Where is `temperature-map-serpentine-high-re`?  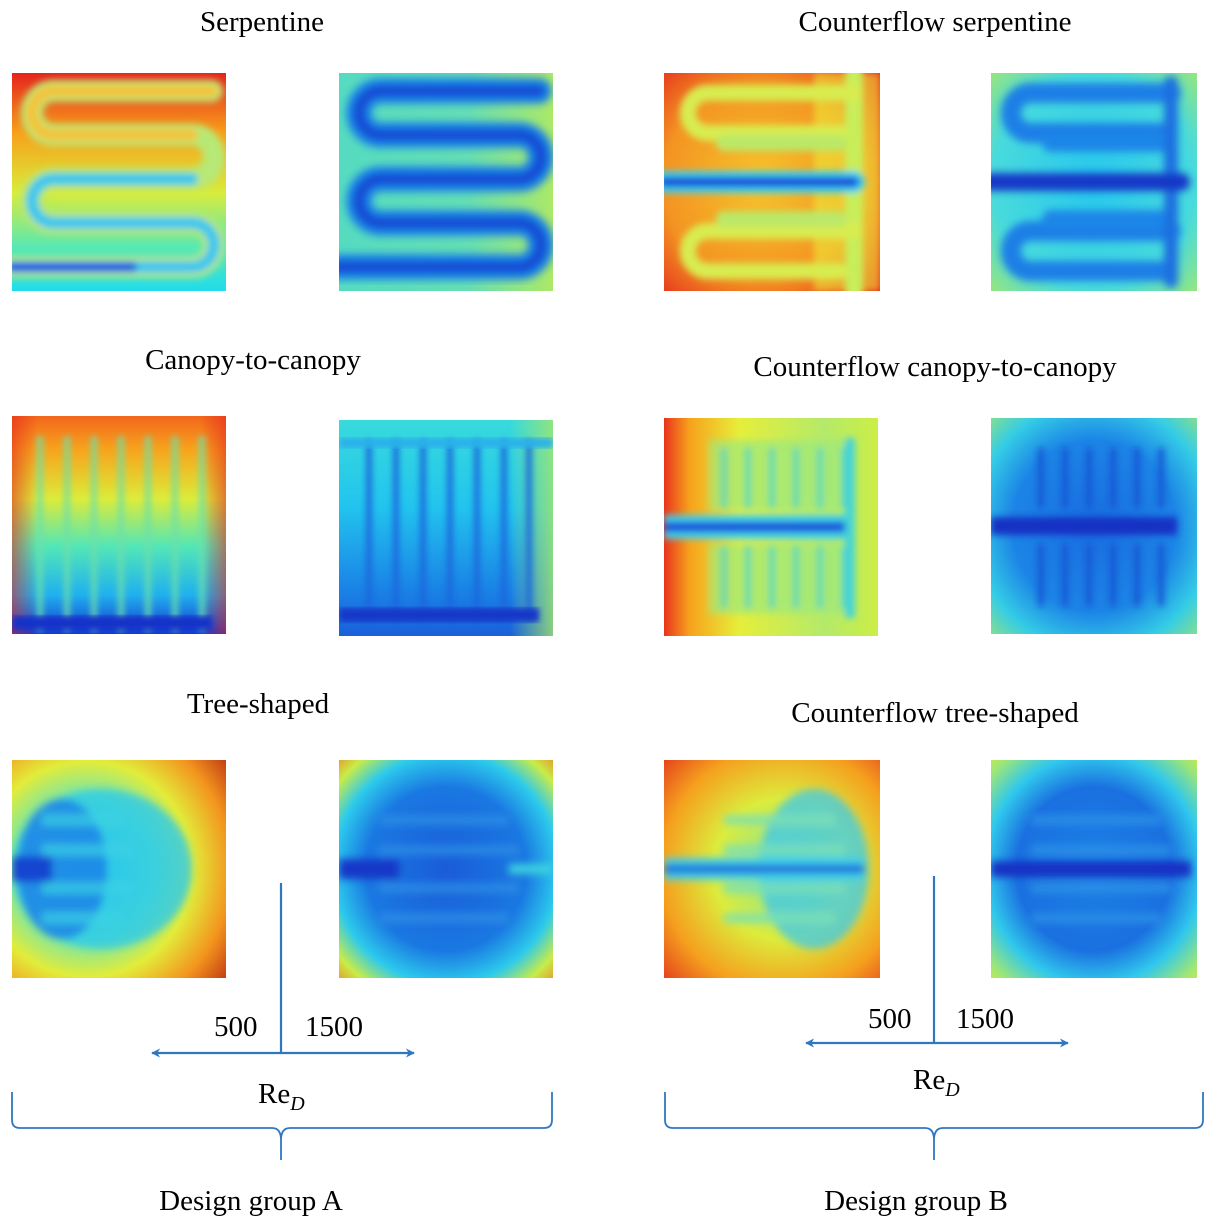
temperature-map-serpentine-high-re is located at coordinates (446, 182).